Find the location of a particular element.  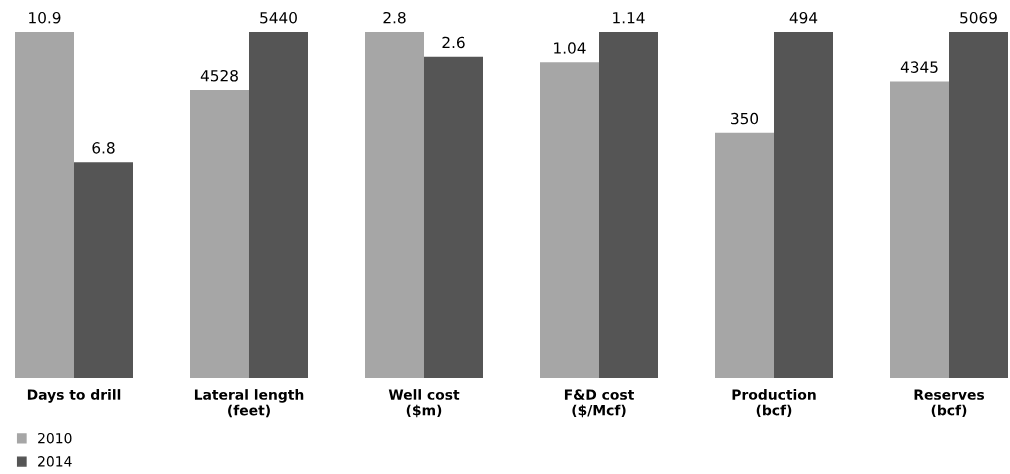

legend-label: 2010 is located at coordinates (55, 438).